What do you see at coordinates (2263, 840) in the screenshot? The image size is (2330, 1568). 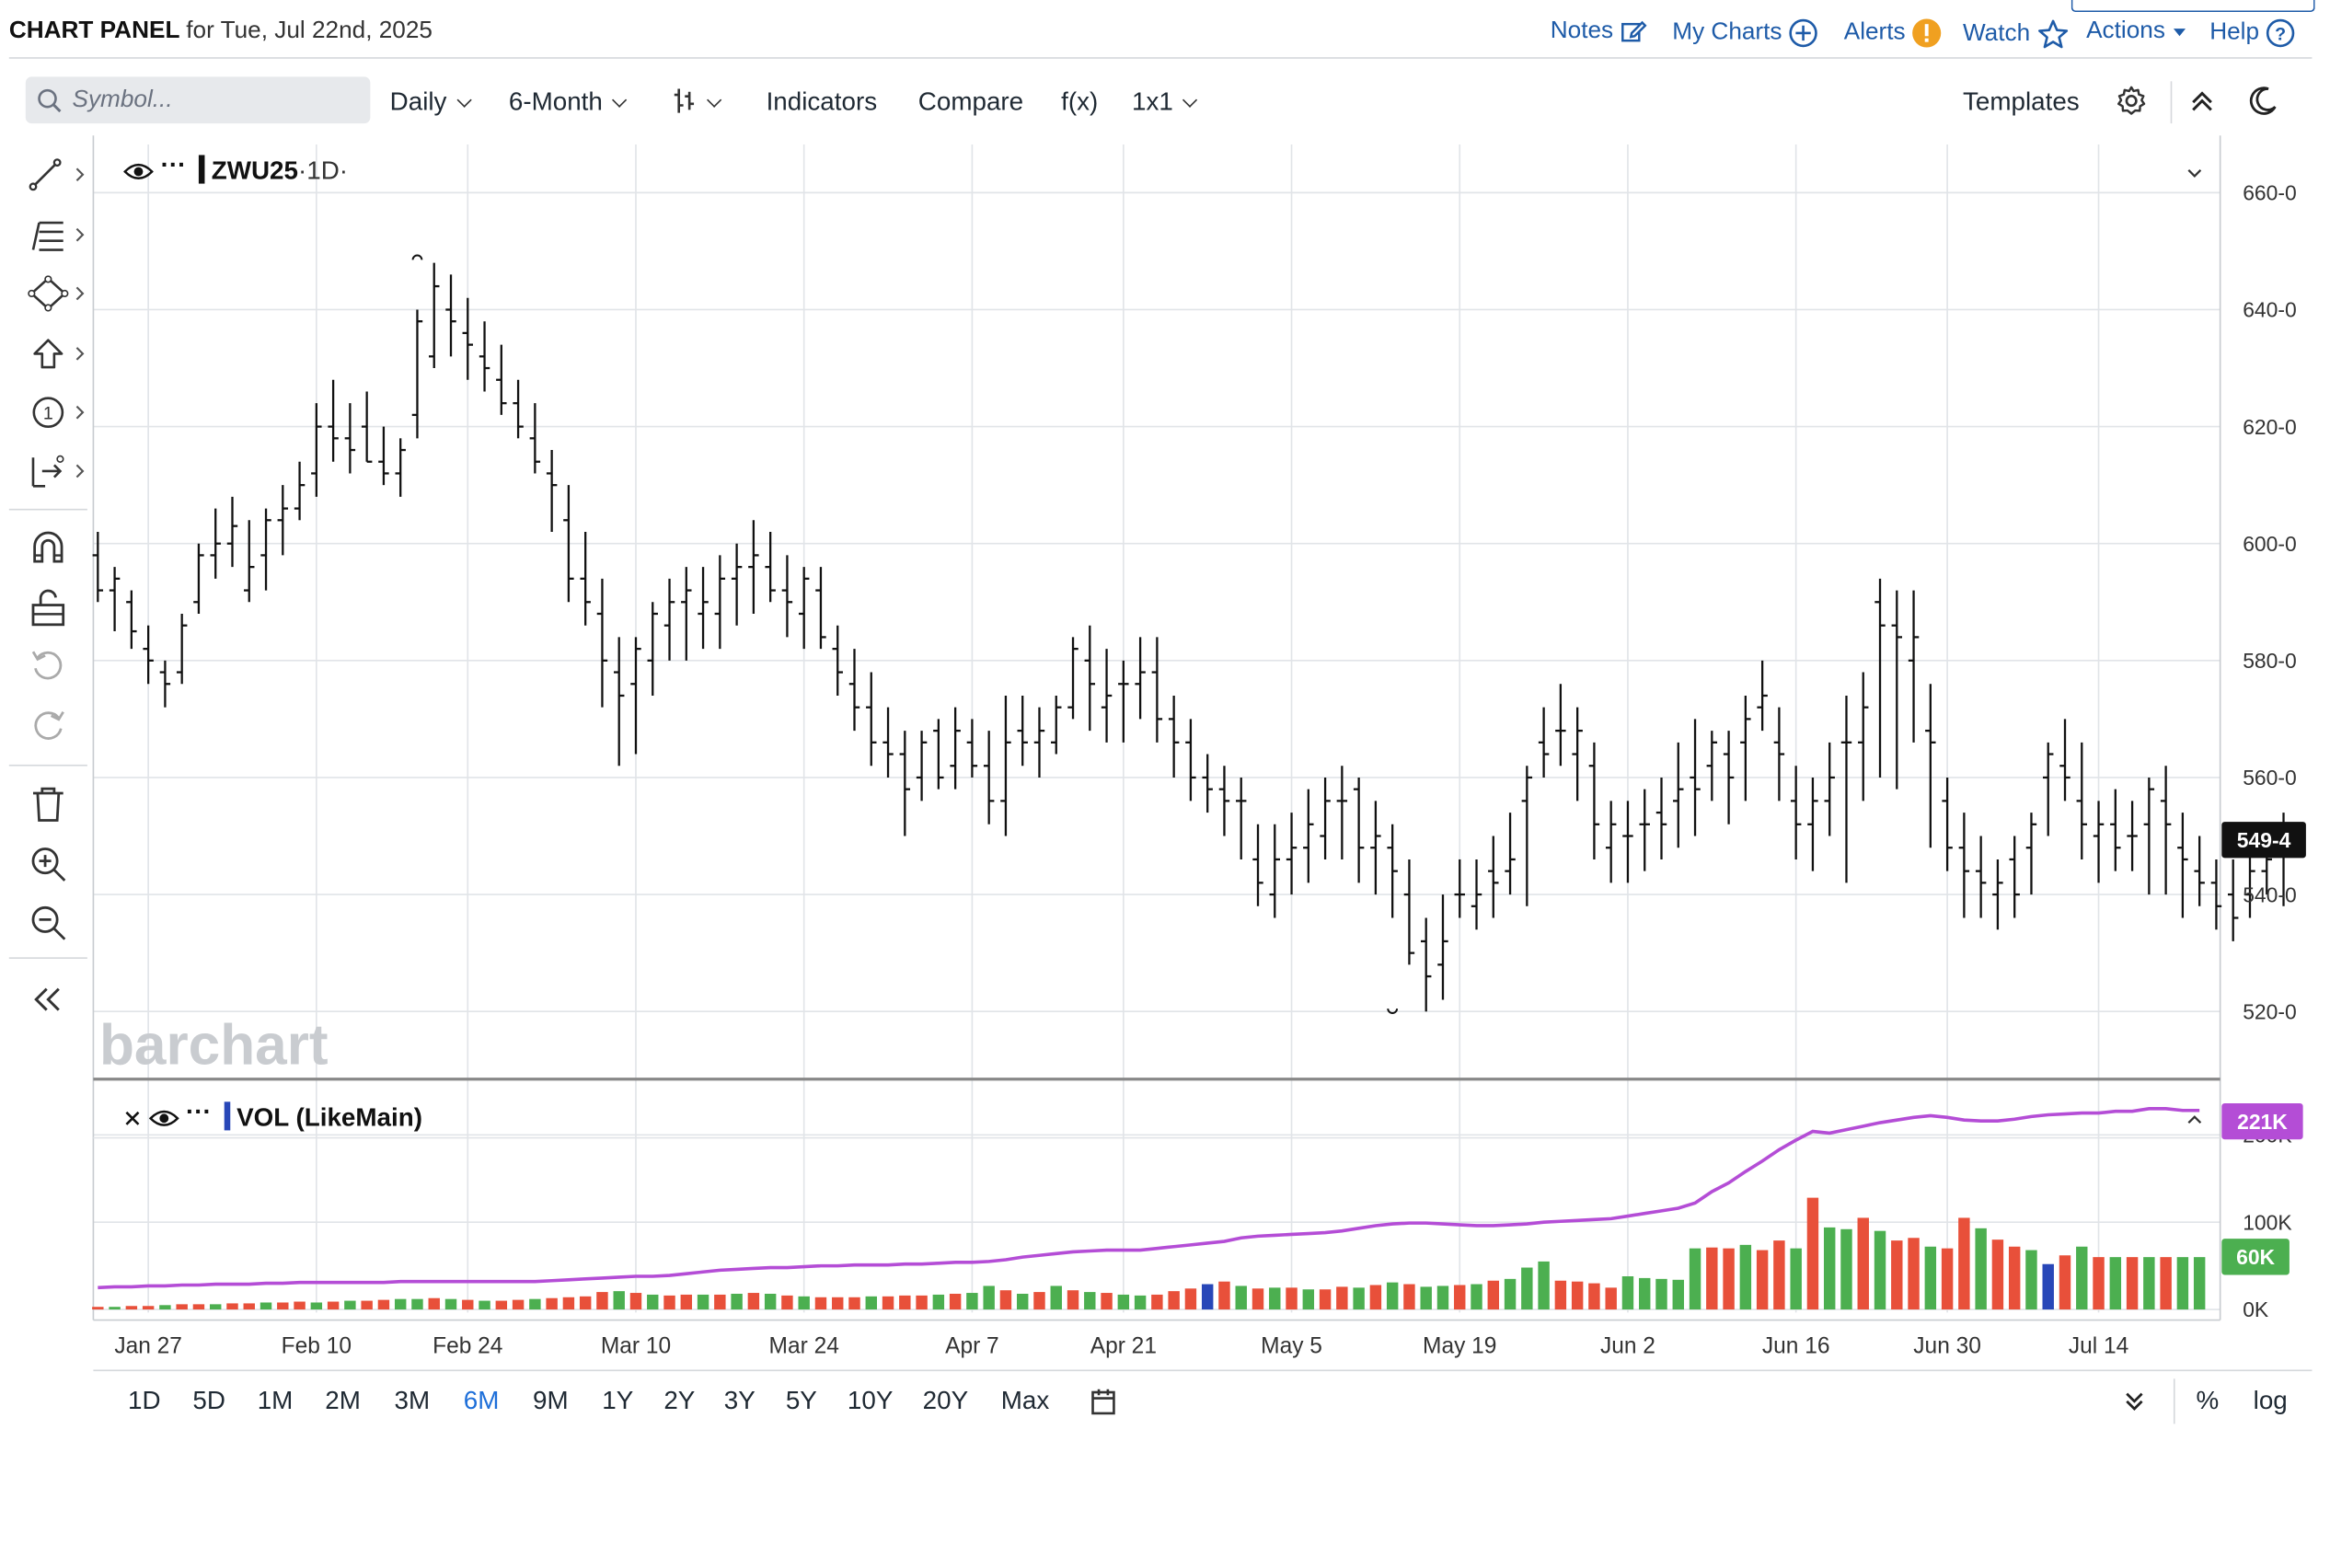 I see `last-price-tag: 549-4` at bounding box center [2263, 840].